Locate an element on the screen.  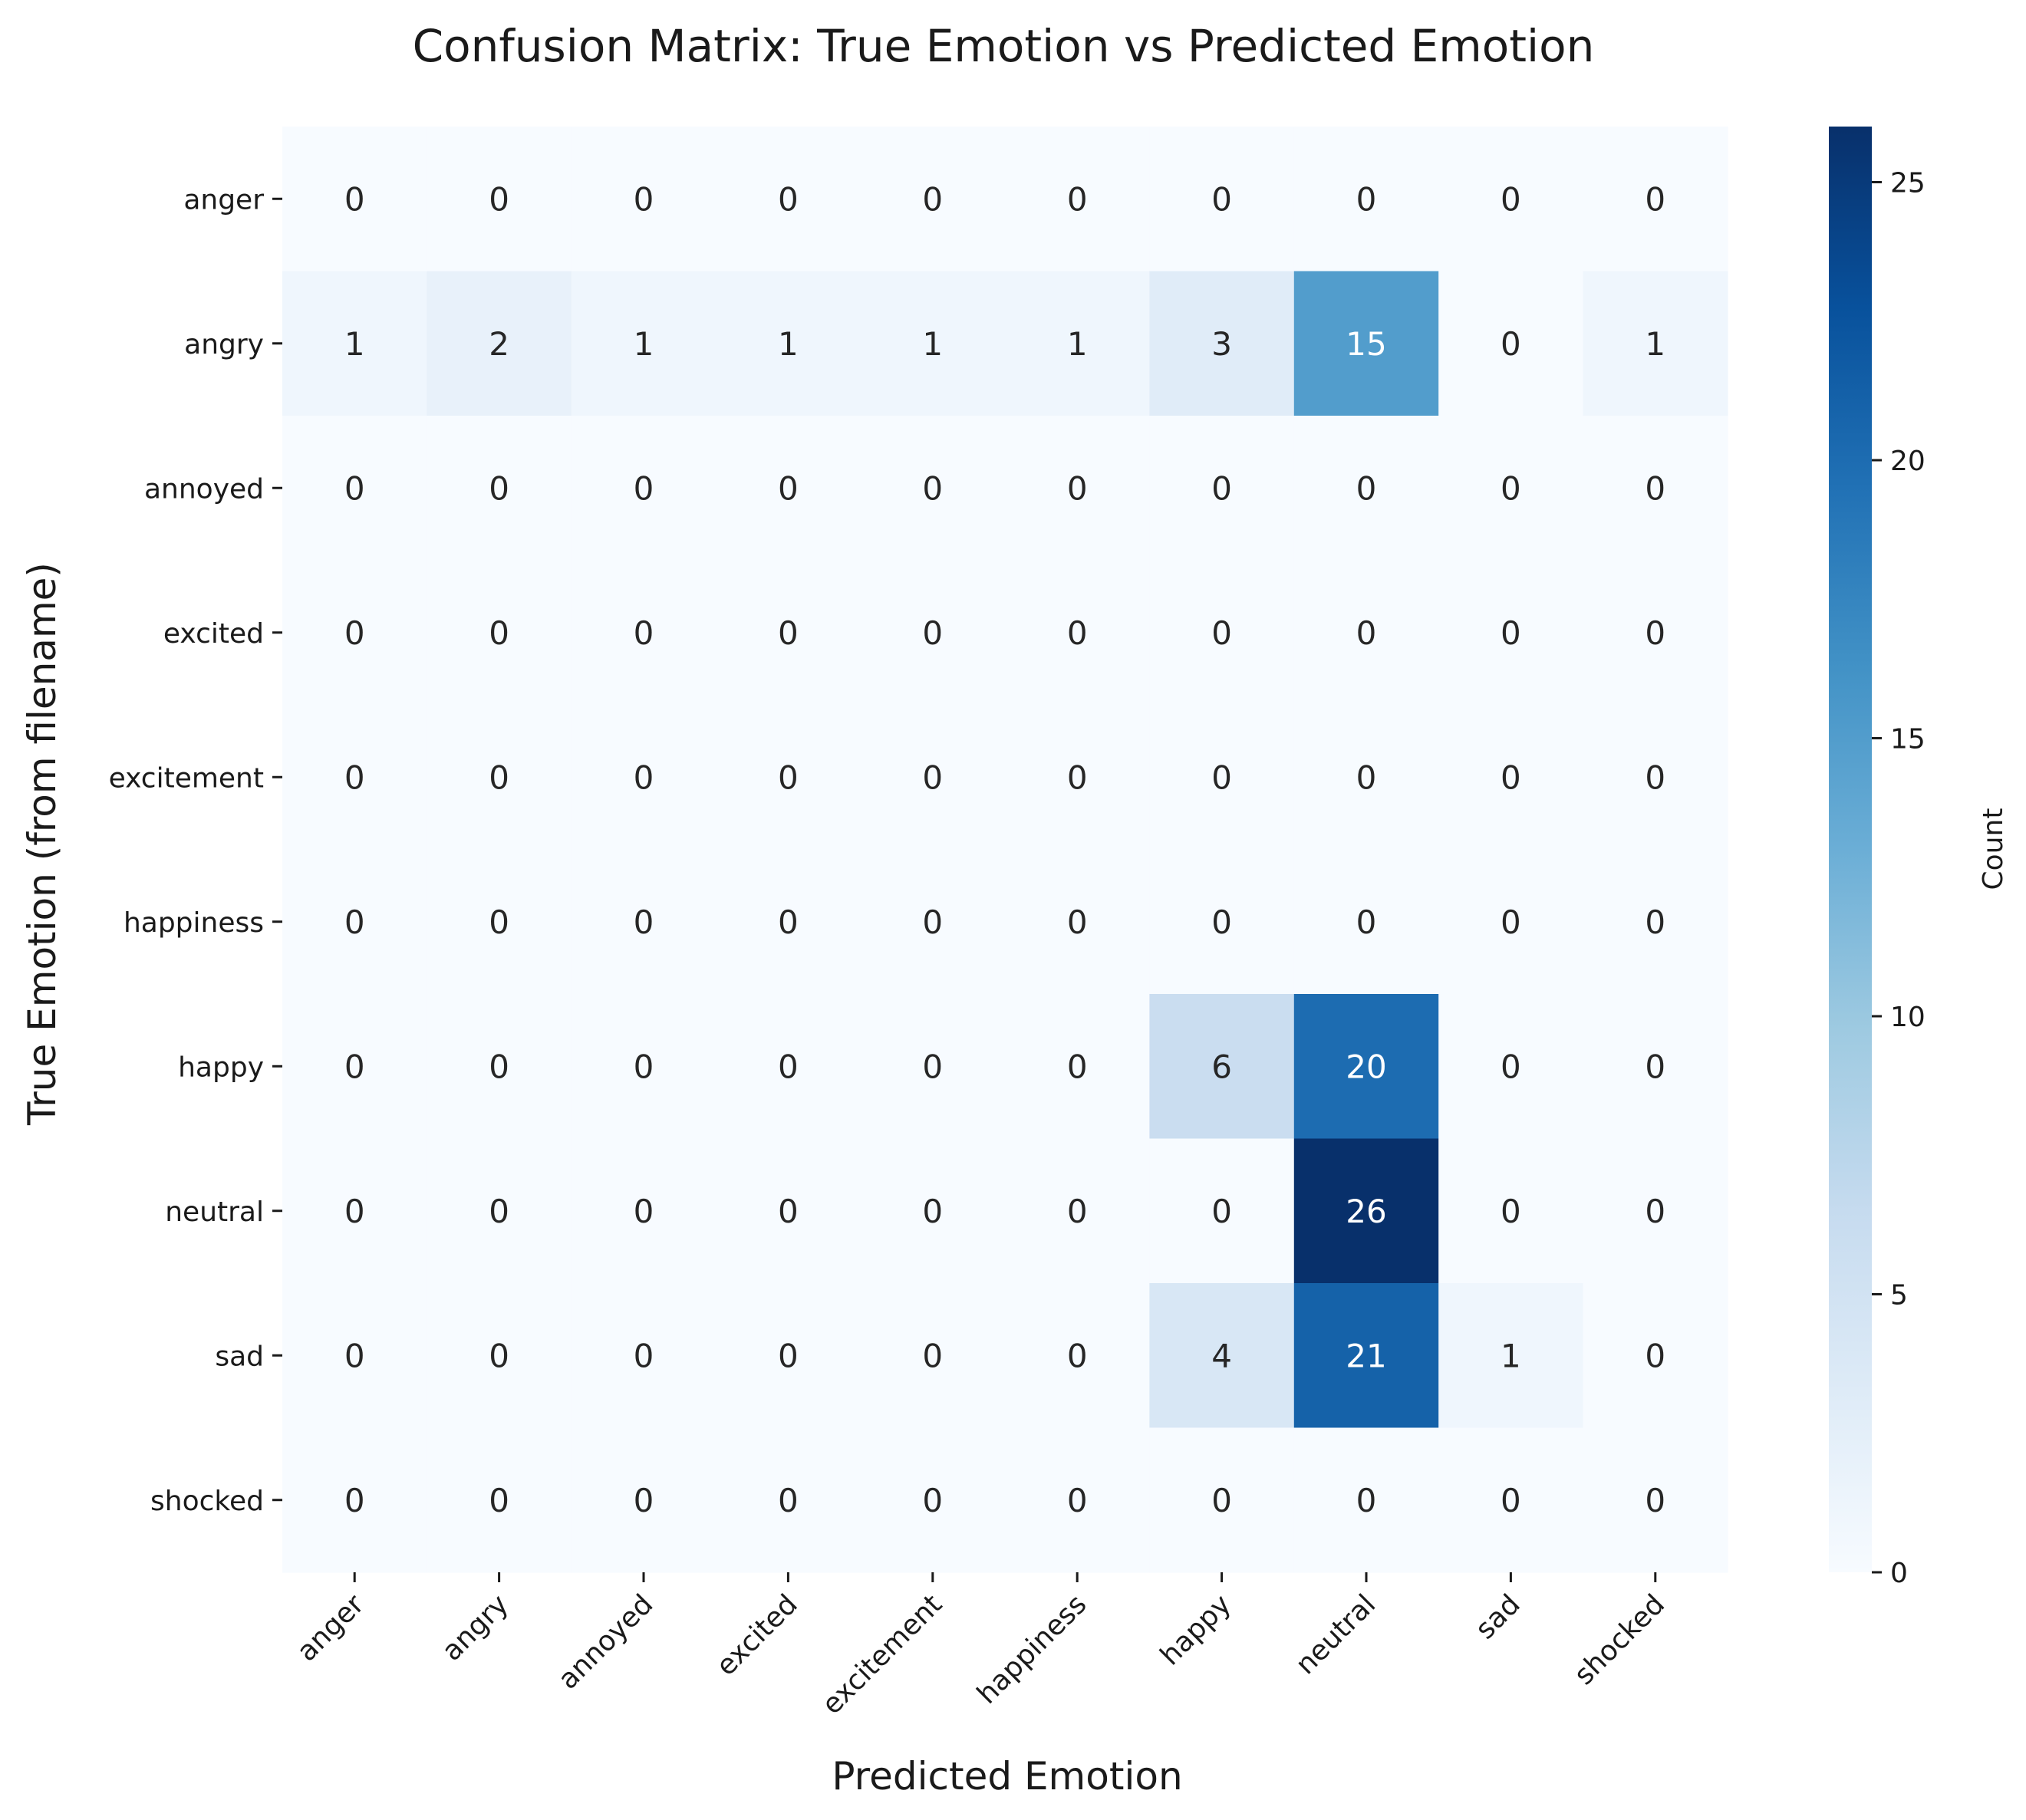
cell-value-label: 26 is located at coordinates (1366, 1211).